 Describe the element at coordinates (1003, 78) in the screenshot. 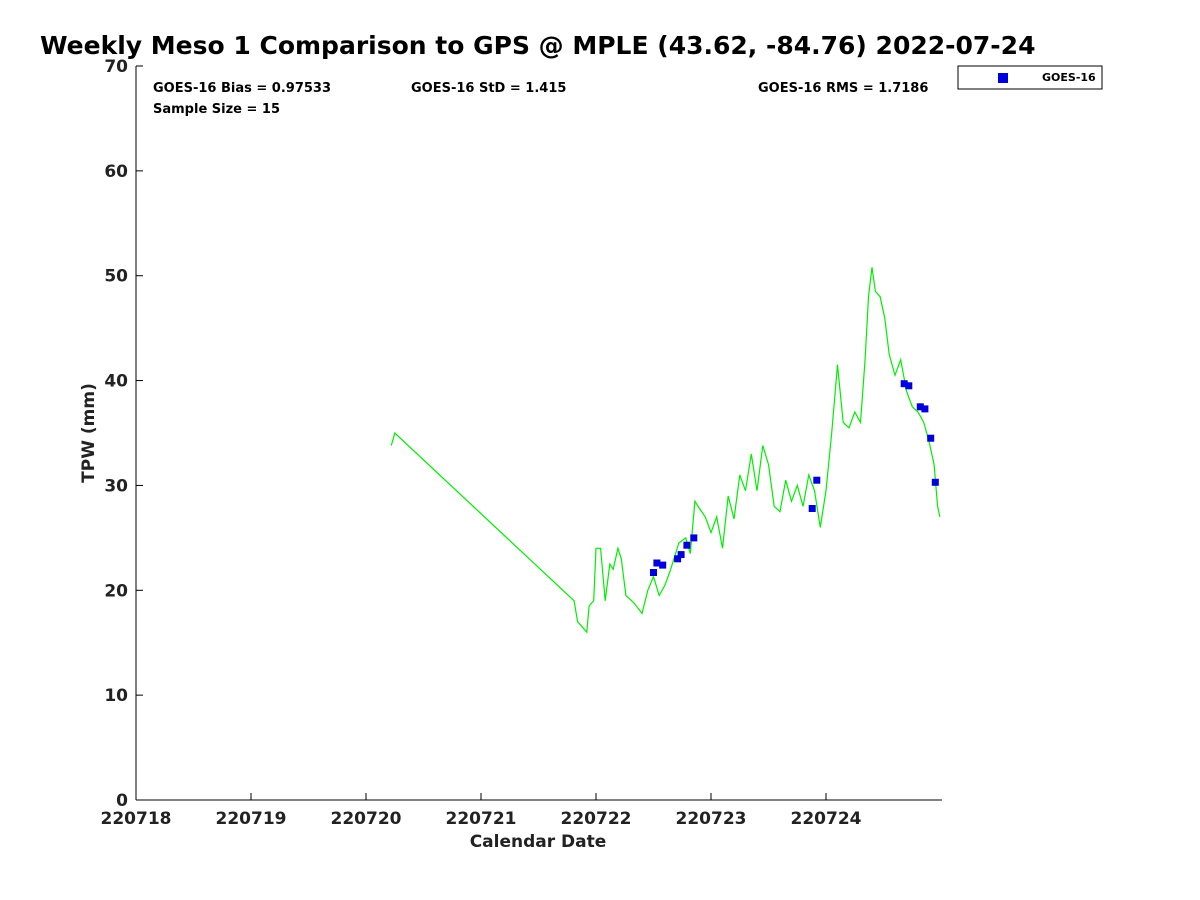

I see `legend-marker-goes16` at that location.